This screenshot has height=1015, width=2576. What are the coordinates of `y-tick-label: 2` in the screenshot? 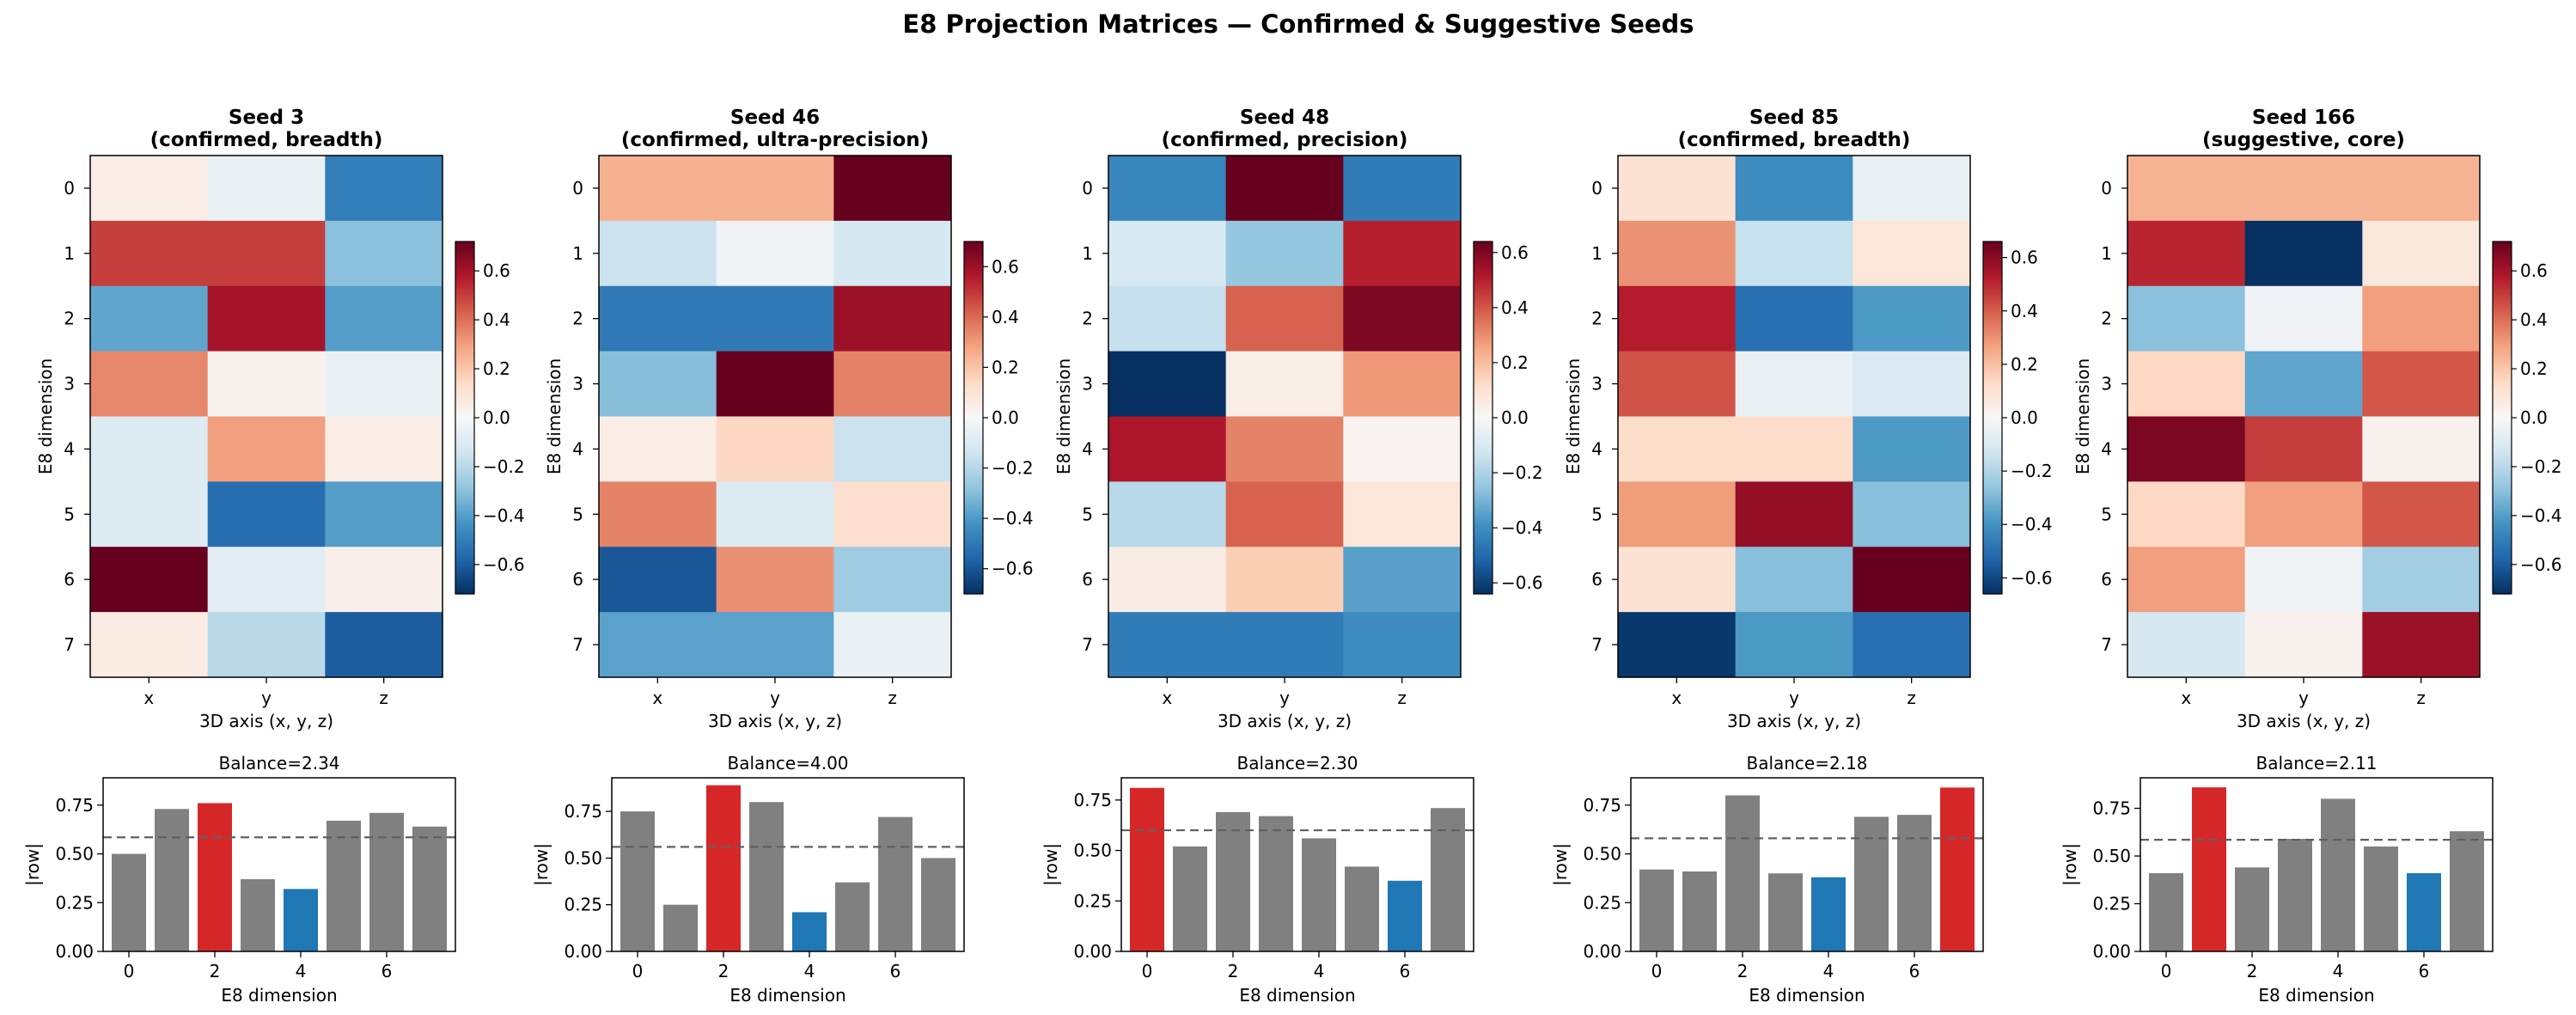 It's located at (2106, 319).